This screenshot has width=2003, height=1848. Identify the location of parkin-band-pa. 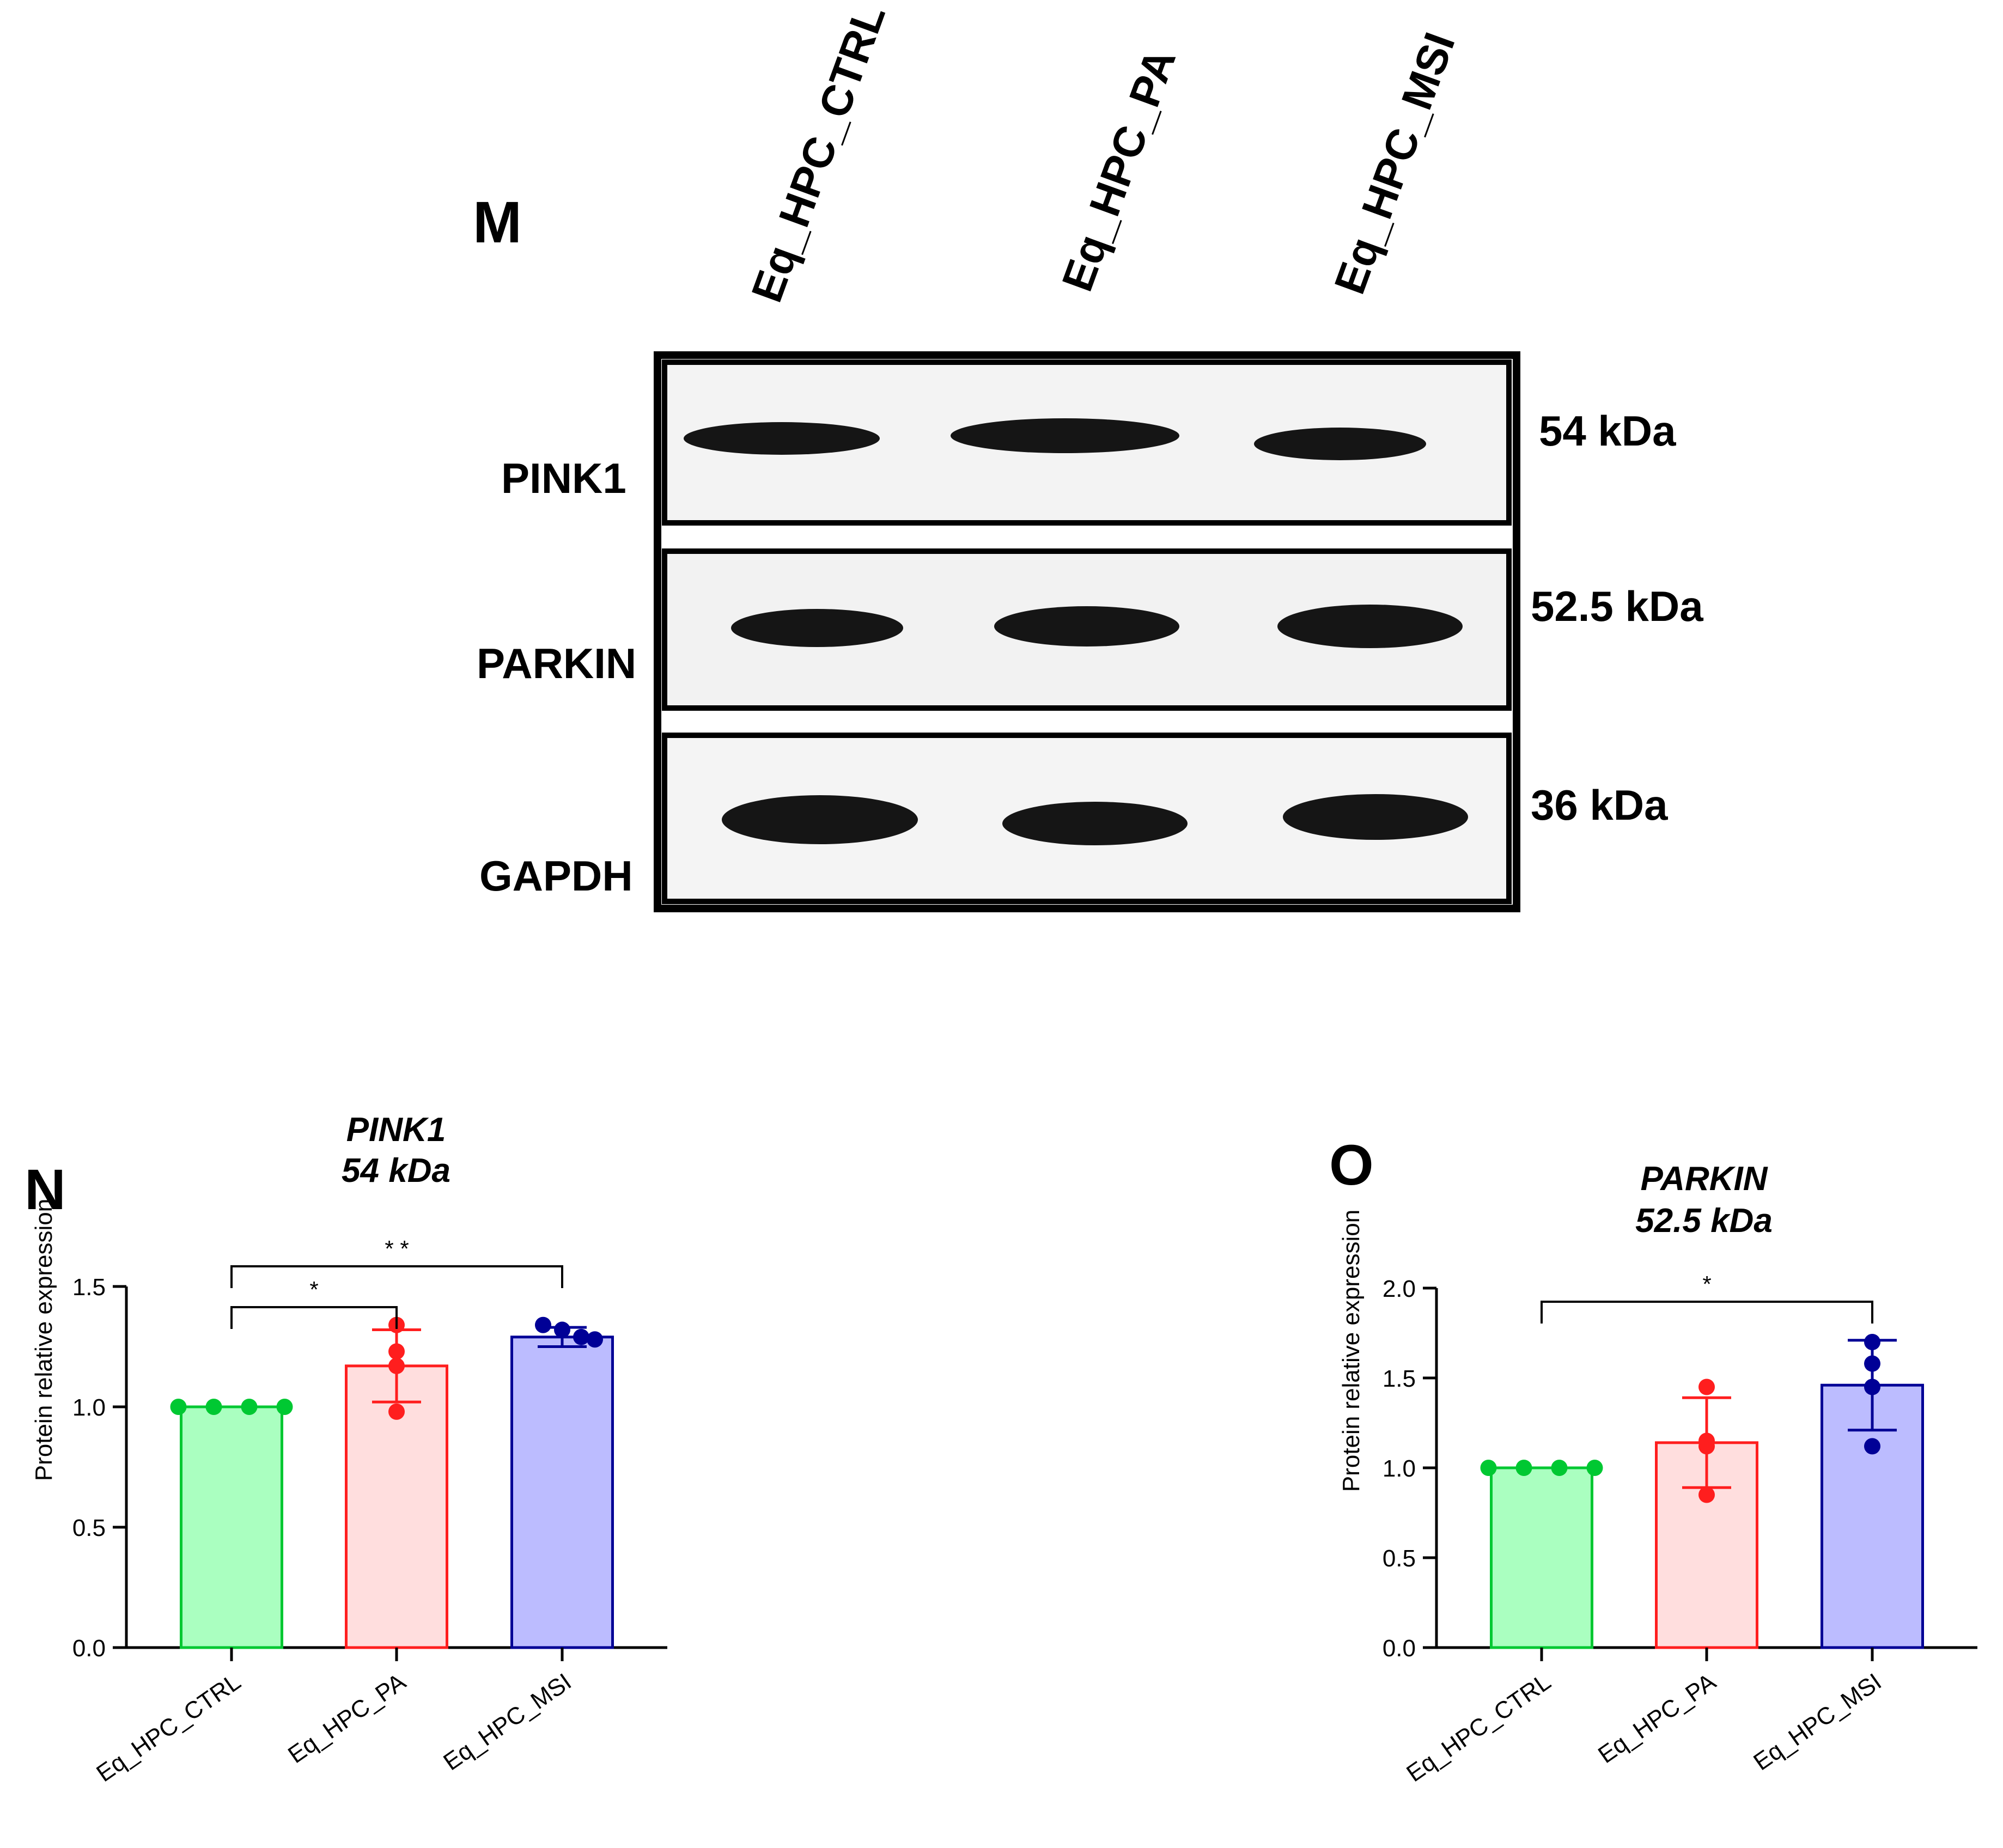
(1086, 626).